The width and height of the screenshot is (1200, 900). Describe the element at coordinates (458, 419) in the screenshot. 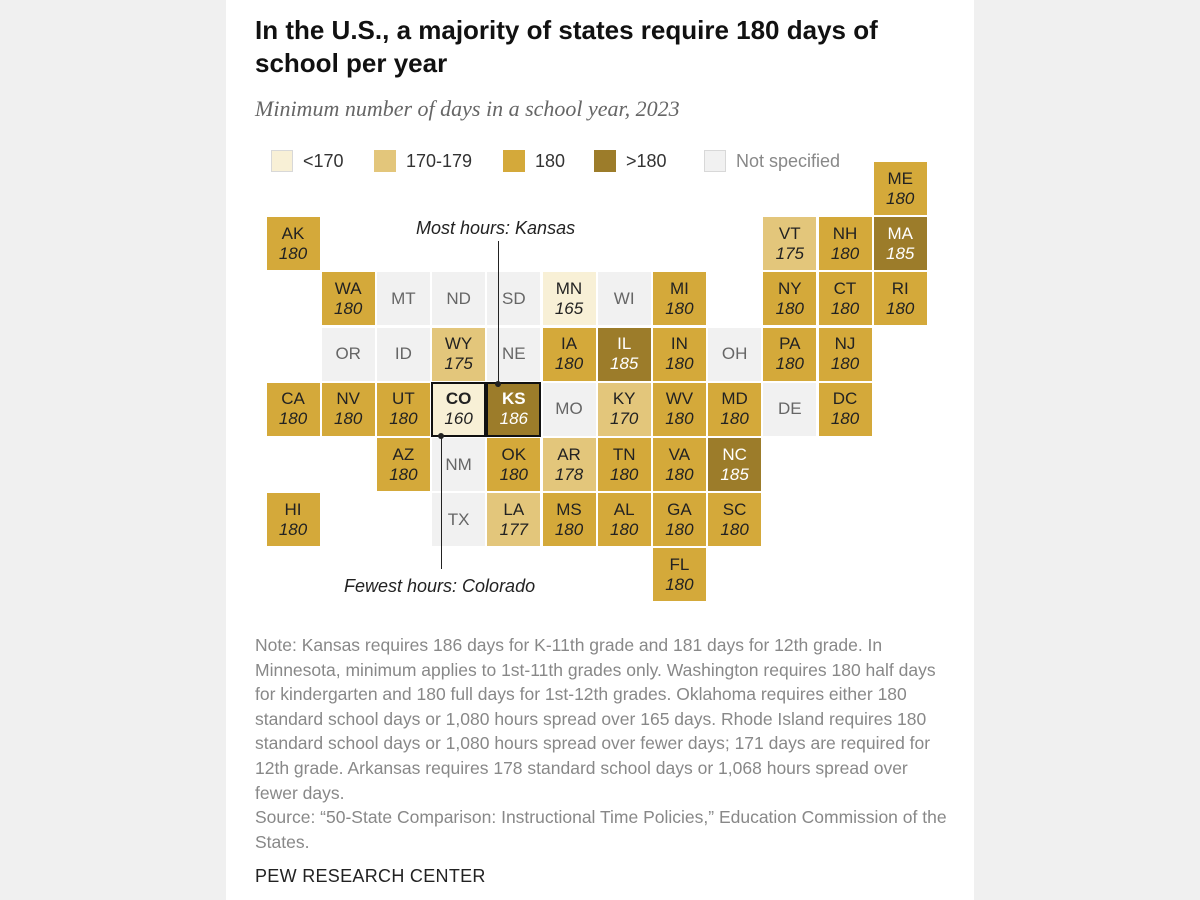

I see `state-days-value: 160` at that location.